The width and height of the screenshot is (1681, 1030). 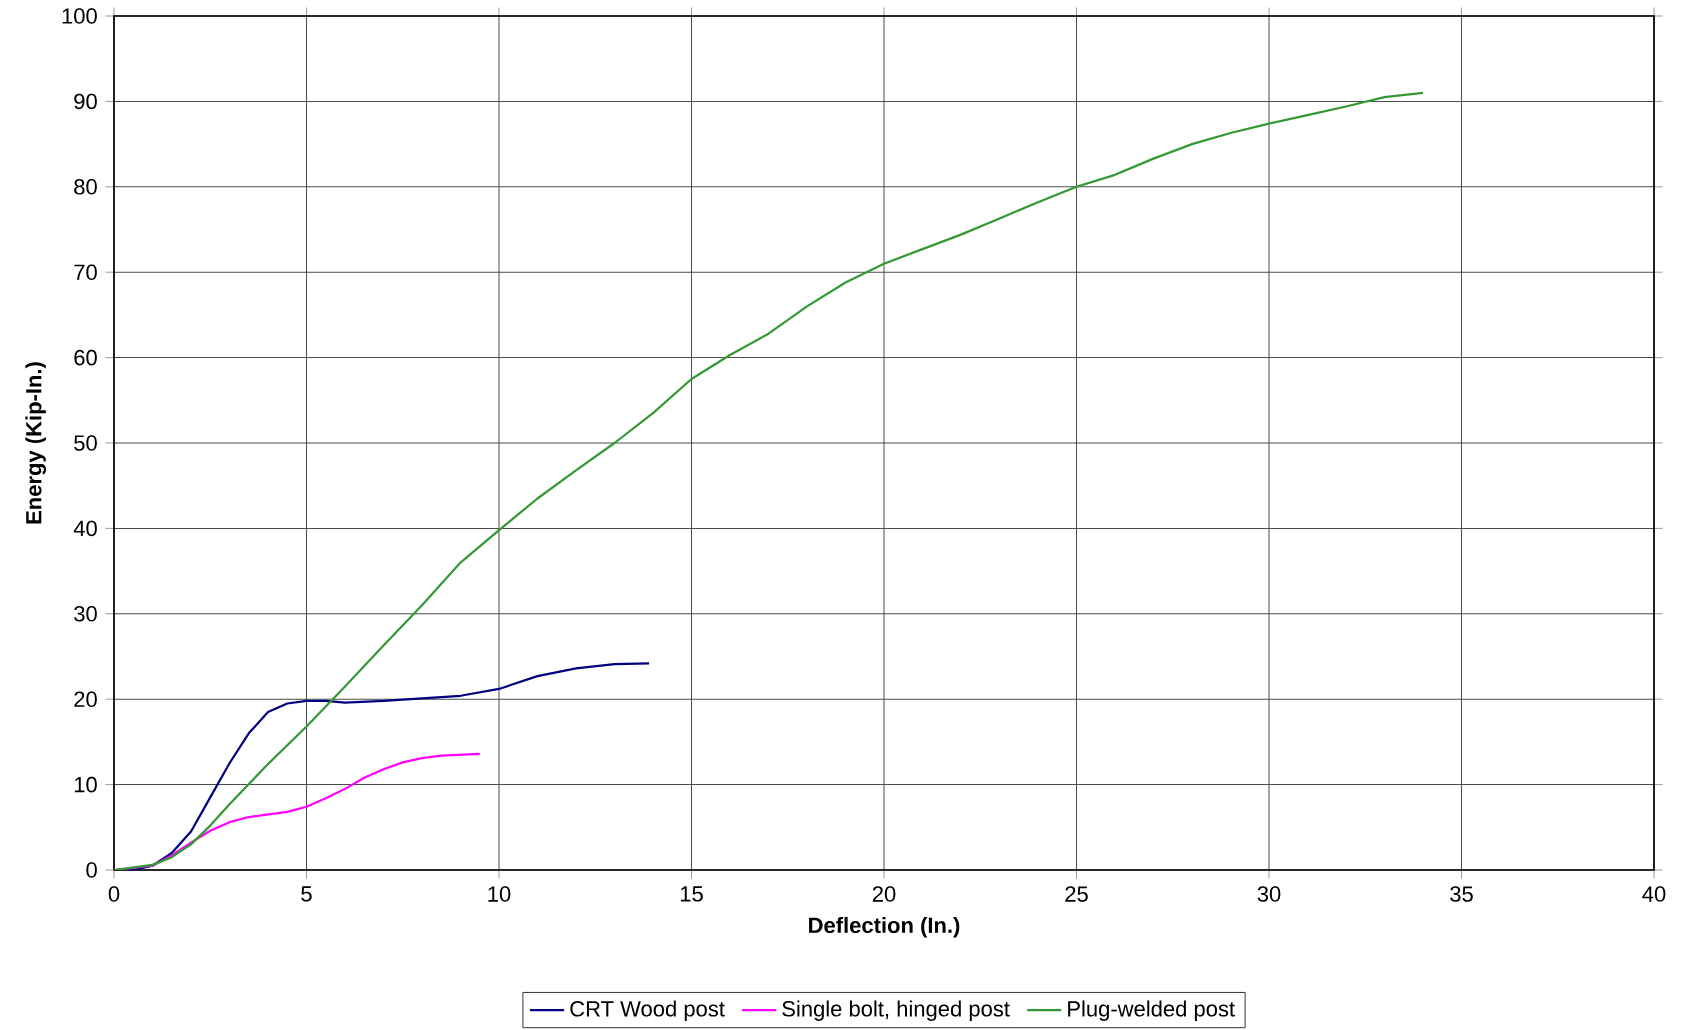 I want to click on y-tick-label: 60, so click(x=85, y=357).